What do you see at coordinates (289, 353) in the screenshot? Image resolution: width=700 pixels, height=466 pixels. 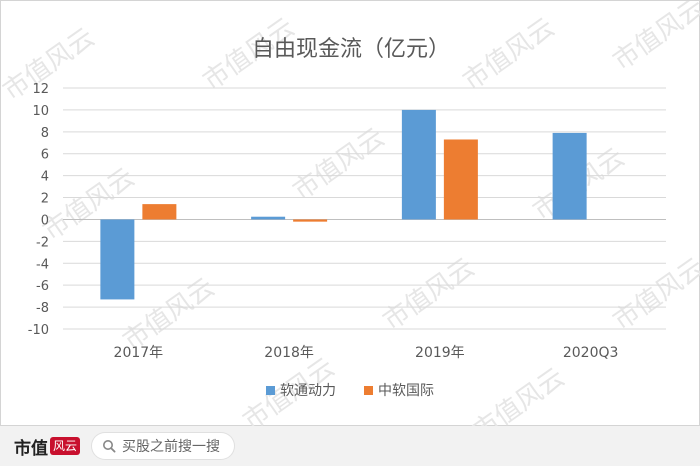 I see `x-tick-label: 2018年` at bounding box center [289, 353].